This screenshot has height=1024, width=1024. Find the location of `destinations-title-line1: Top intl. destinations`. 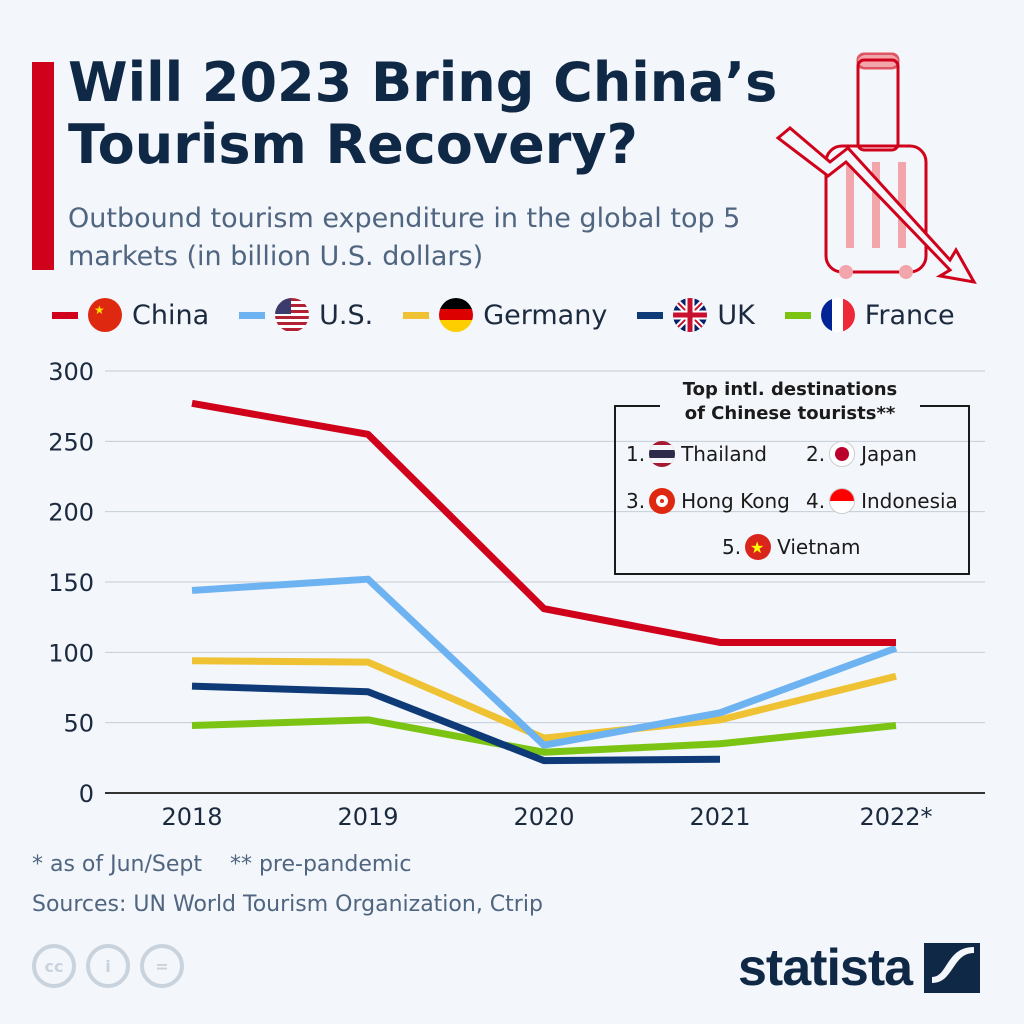

destinations-title-line1: Top intl. destinations is located at coordinates (790, 389).